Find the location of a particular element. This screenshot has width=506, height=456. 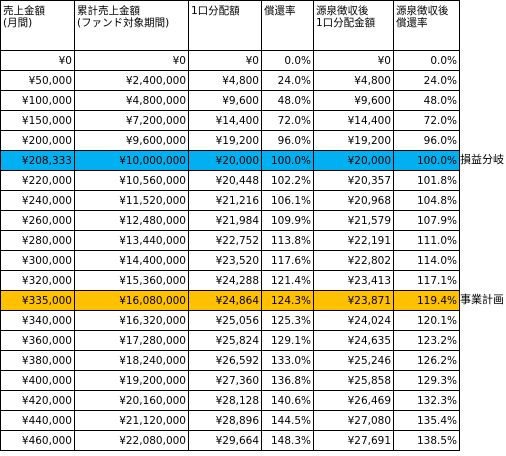

cell-net-payout-per-unit: ¥23,871 is located at coordinates (353, 300).